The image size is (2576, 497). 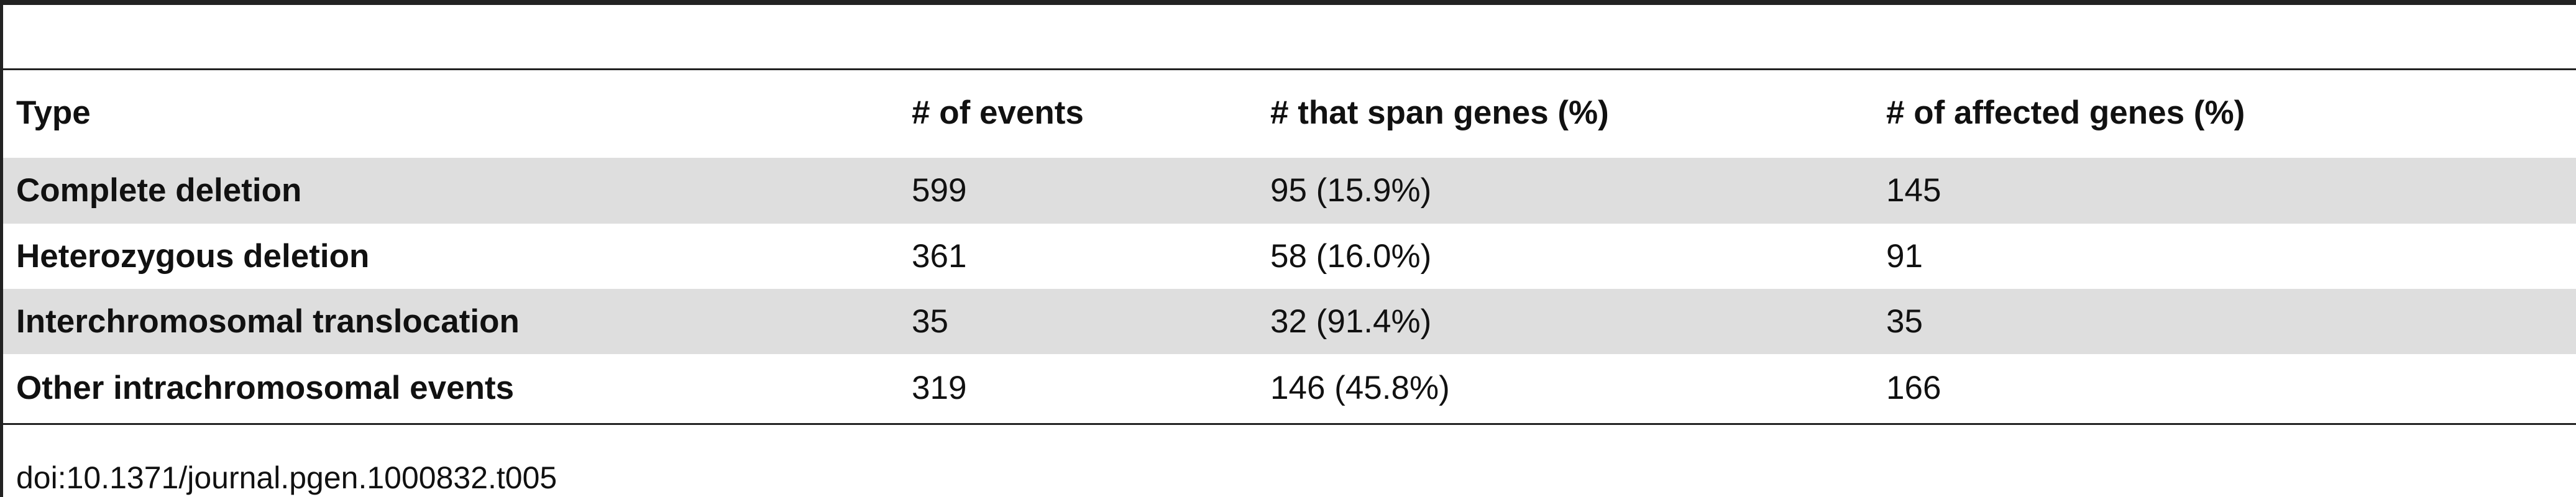 What do you see at coordinates (1288, 69) in the screenshot?
I see `header-rule` at bounding box center [1288, 69].